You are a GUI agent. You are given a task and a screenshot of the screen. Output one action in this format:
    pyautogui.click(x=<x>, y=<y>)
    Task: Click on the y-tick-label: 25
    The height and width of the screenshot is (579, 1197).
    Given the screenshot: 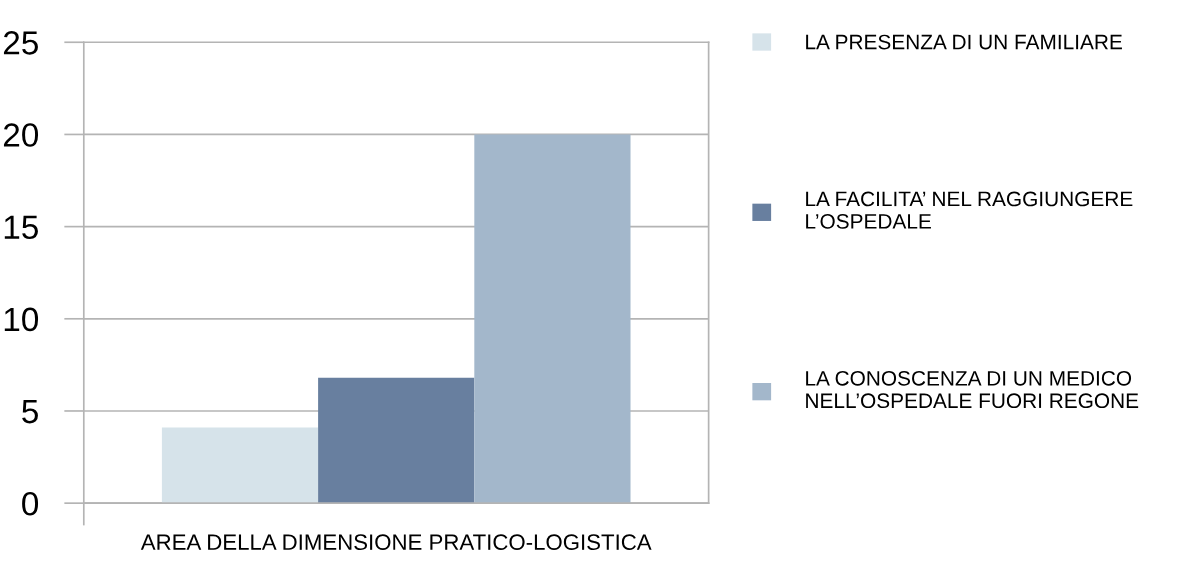 What is the action you would take?
    pyautogui.click(x=20, y=43)
    